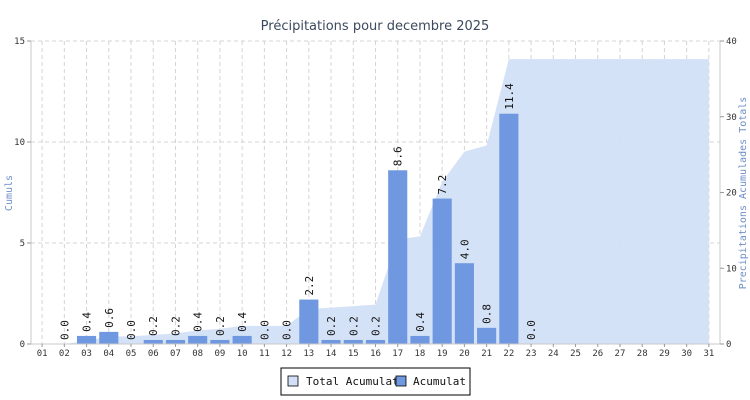  What do you see at coordinates (331, 326) in the screenshot?
I see `data-label-14: 0.2` at bounding box center [331, 326].